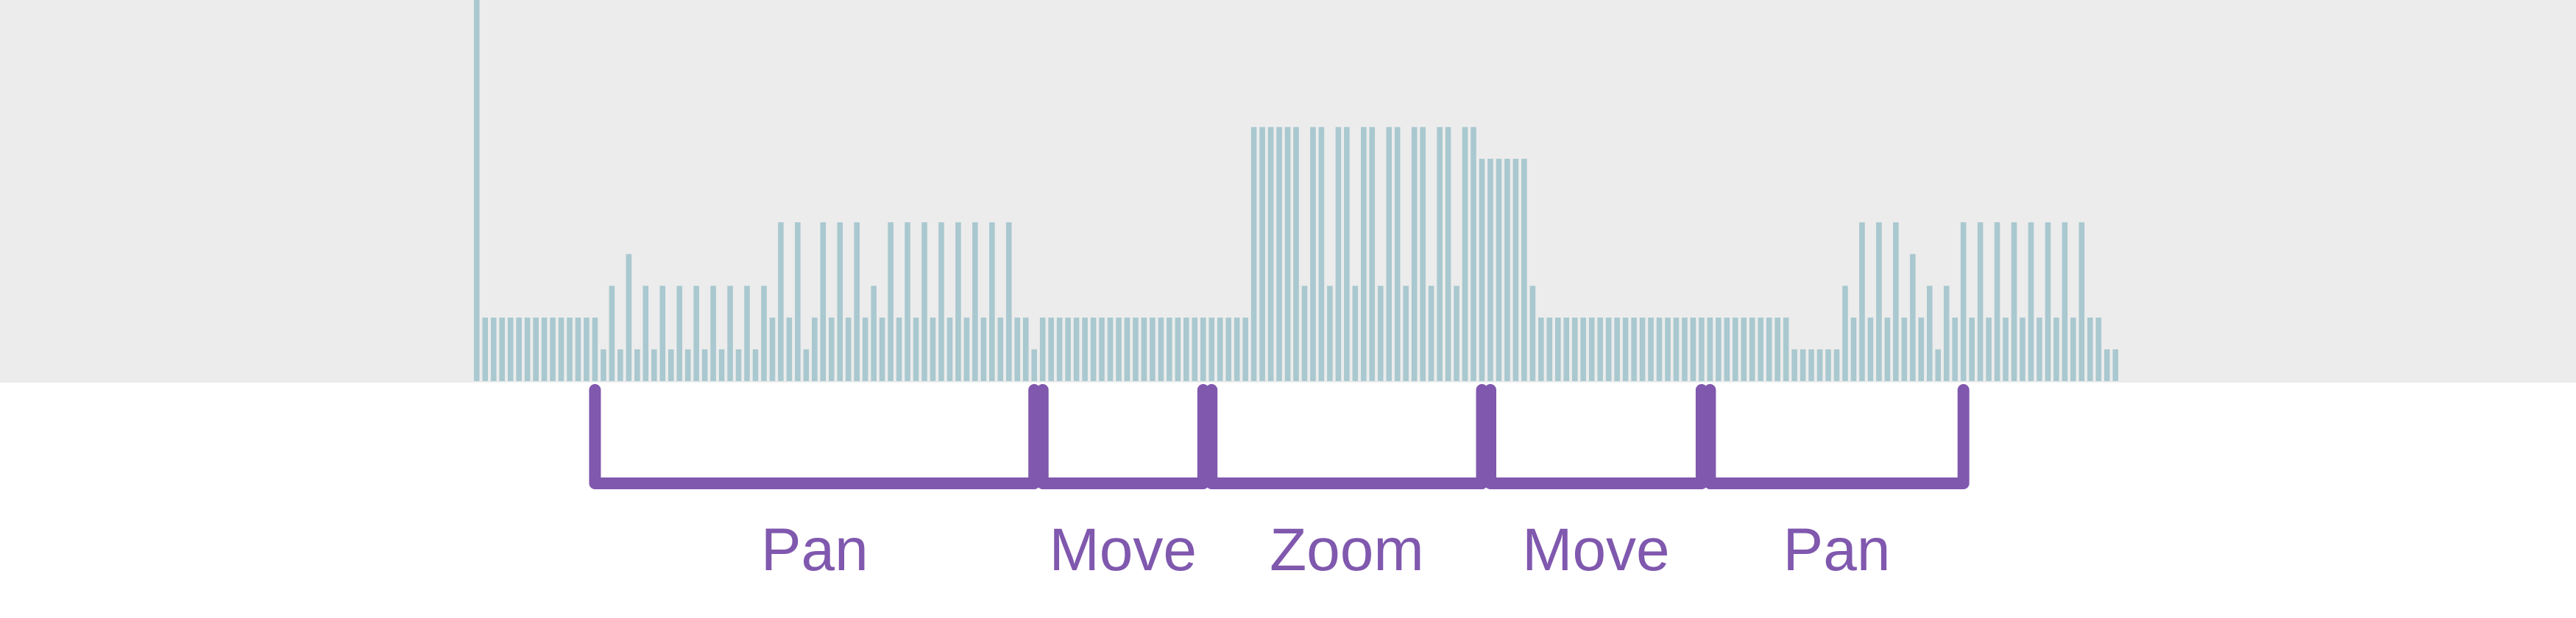  I want to click on segment-label: Move, so click(1123, 550).